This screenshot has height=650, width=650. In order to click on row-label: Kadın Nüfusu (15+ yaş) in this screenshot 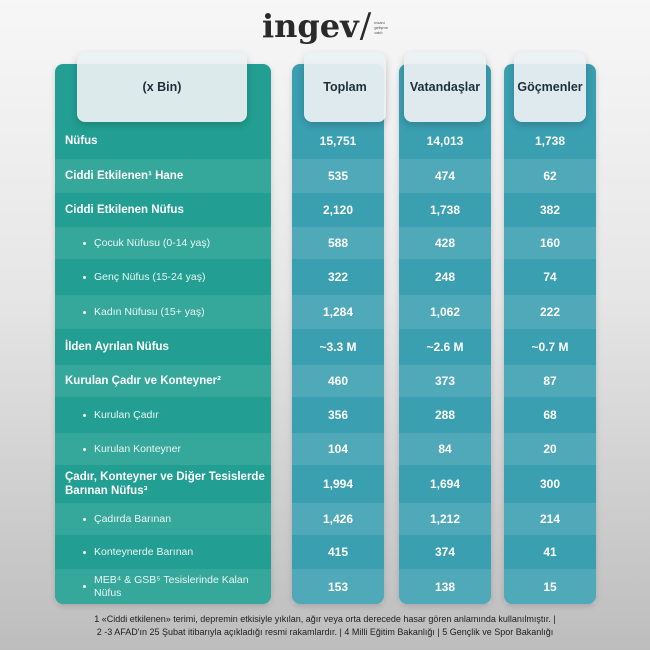, I will do `click(163, 312)`.